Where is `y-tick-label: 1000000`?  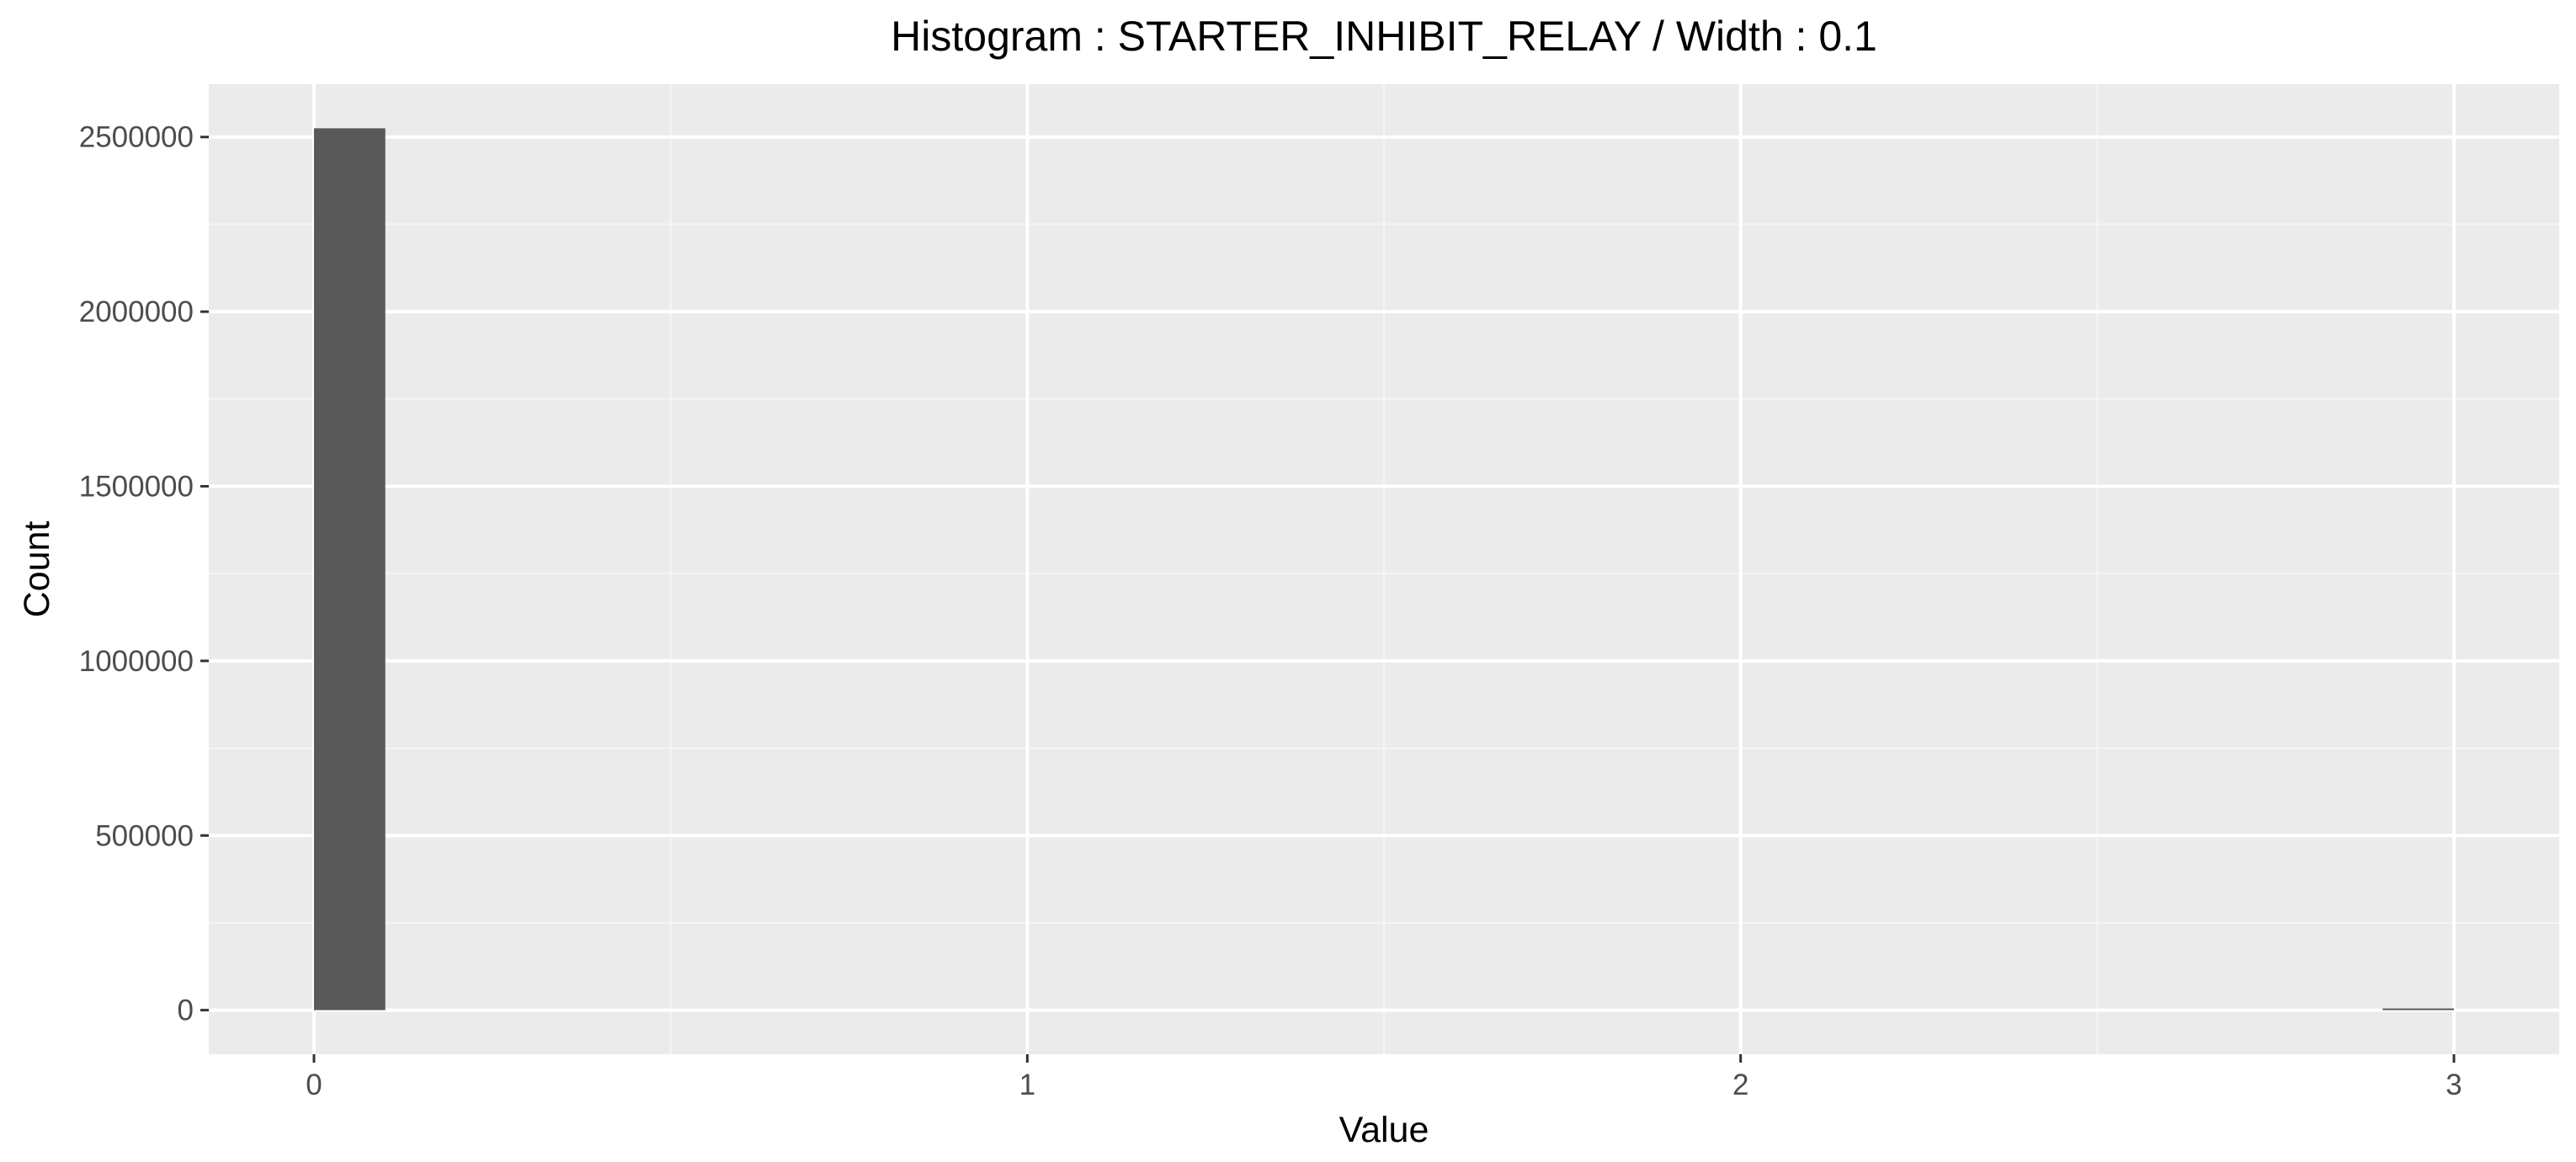
y-tick-label: 1000000 is located at coordinates (137, 661).